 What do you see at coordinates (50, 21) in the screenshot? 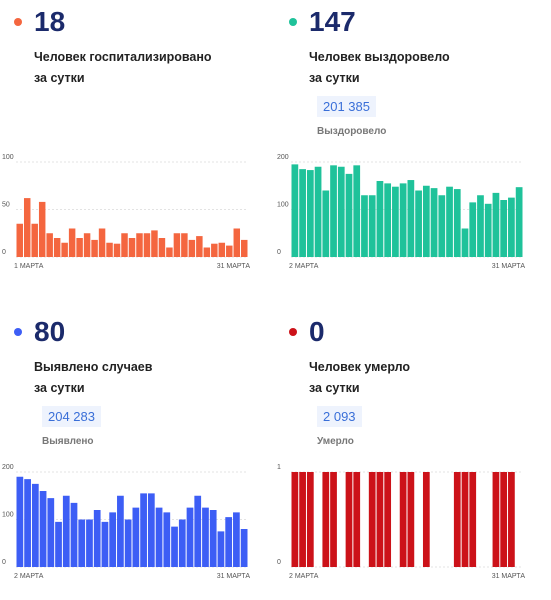
I see `headline-number: 18` at bounding box center [50, 21].